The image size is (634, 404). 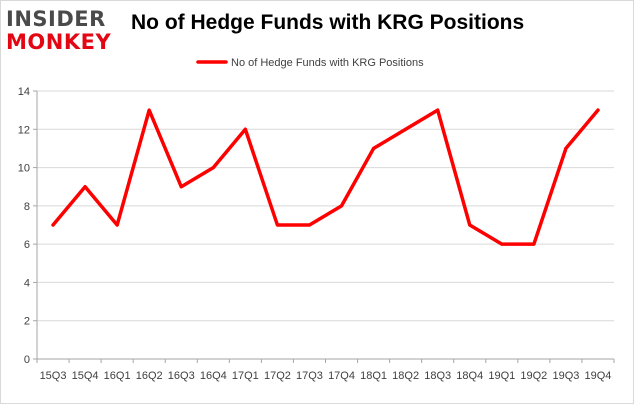 I want to click on y-tick-label: 14, so click(x=24, y=92).